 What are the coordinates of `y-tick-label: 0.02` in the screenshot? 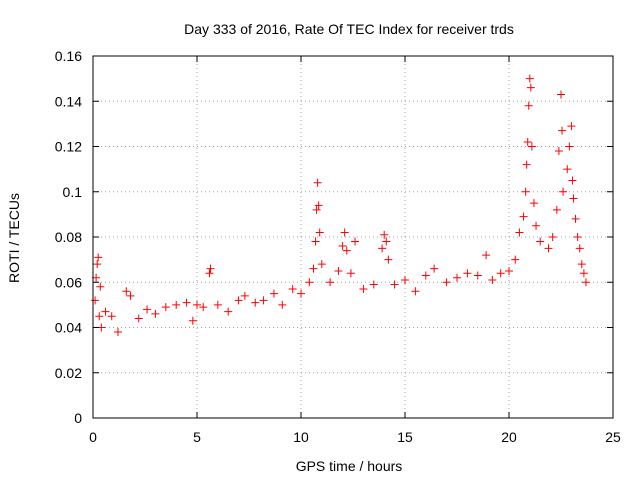 It's located at (68, 373).